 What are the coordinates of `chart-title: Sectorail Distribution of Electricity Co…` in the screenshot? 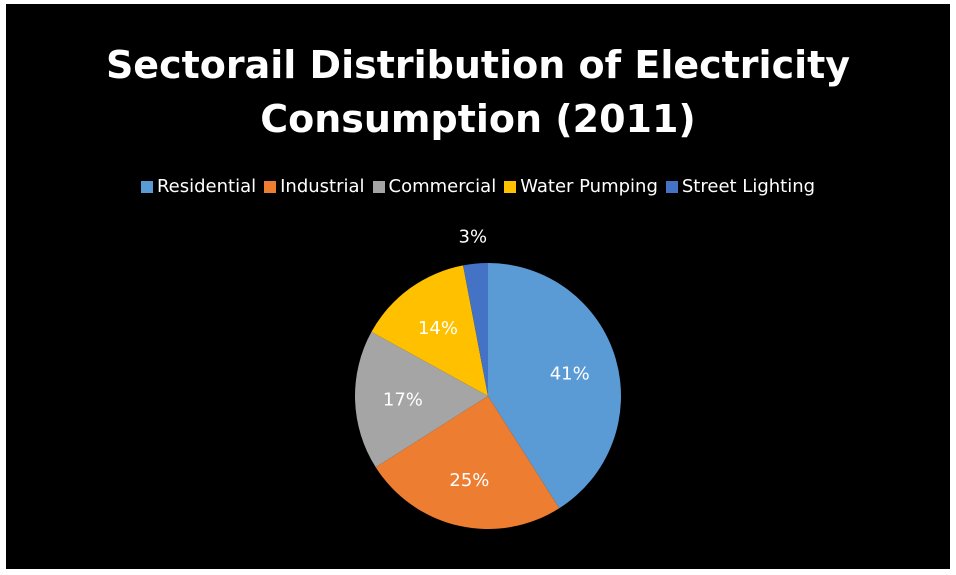 It's located at (478, 92).